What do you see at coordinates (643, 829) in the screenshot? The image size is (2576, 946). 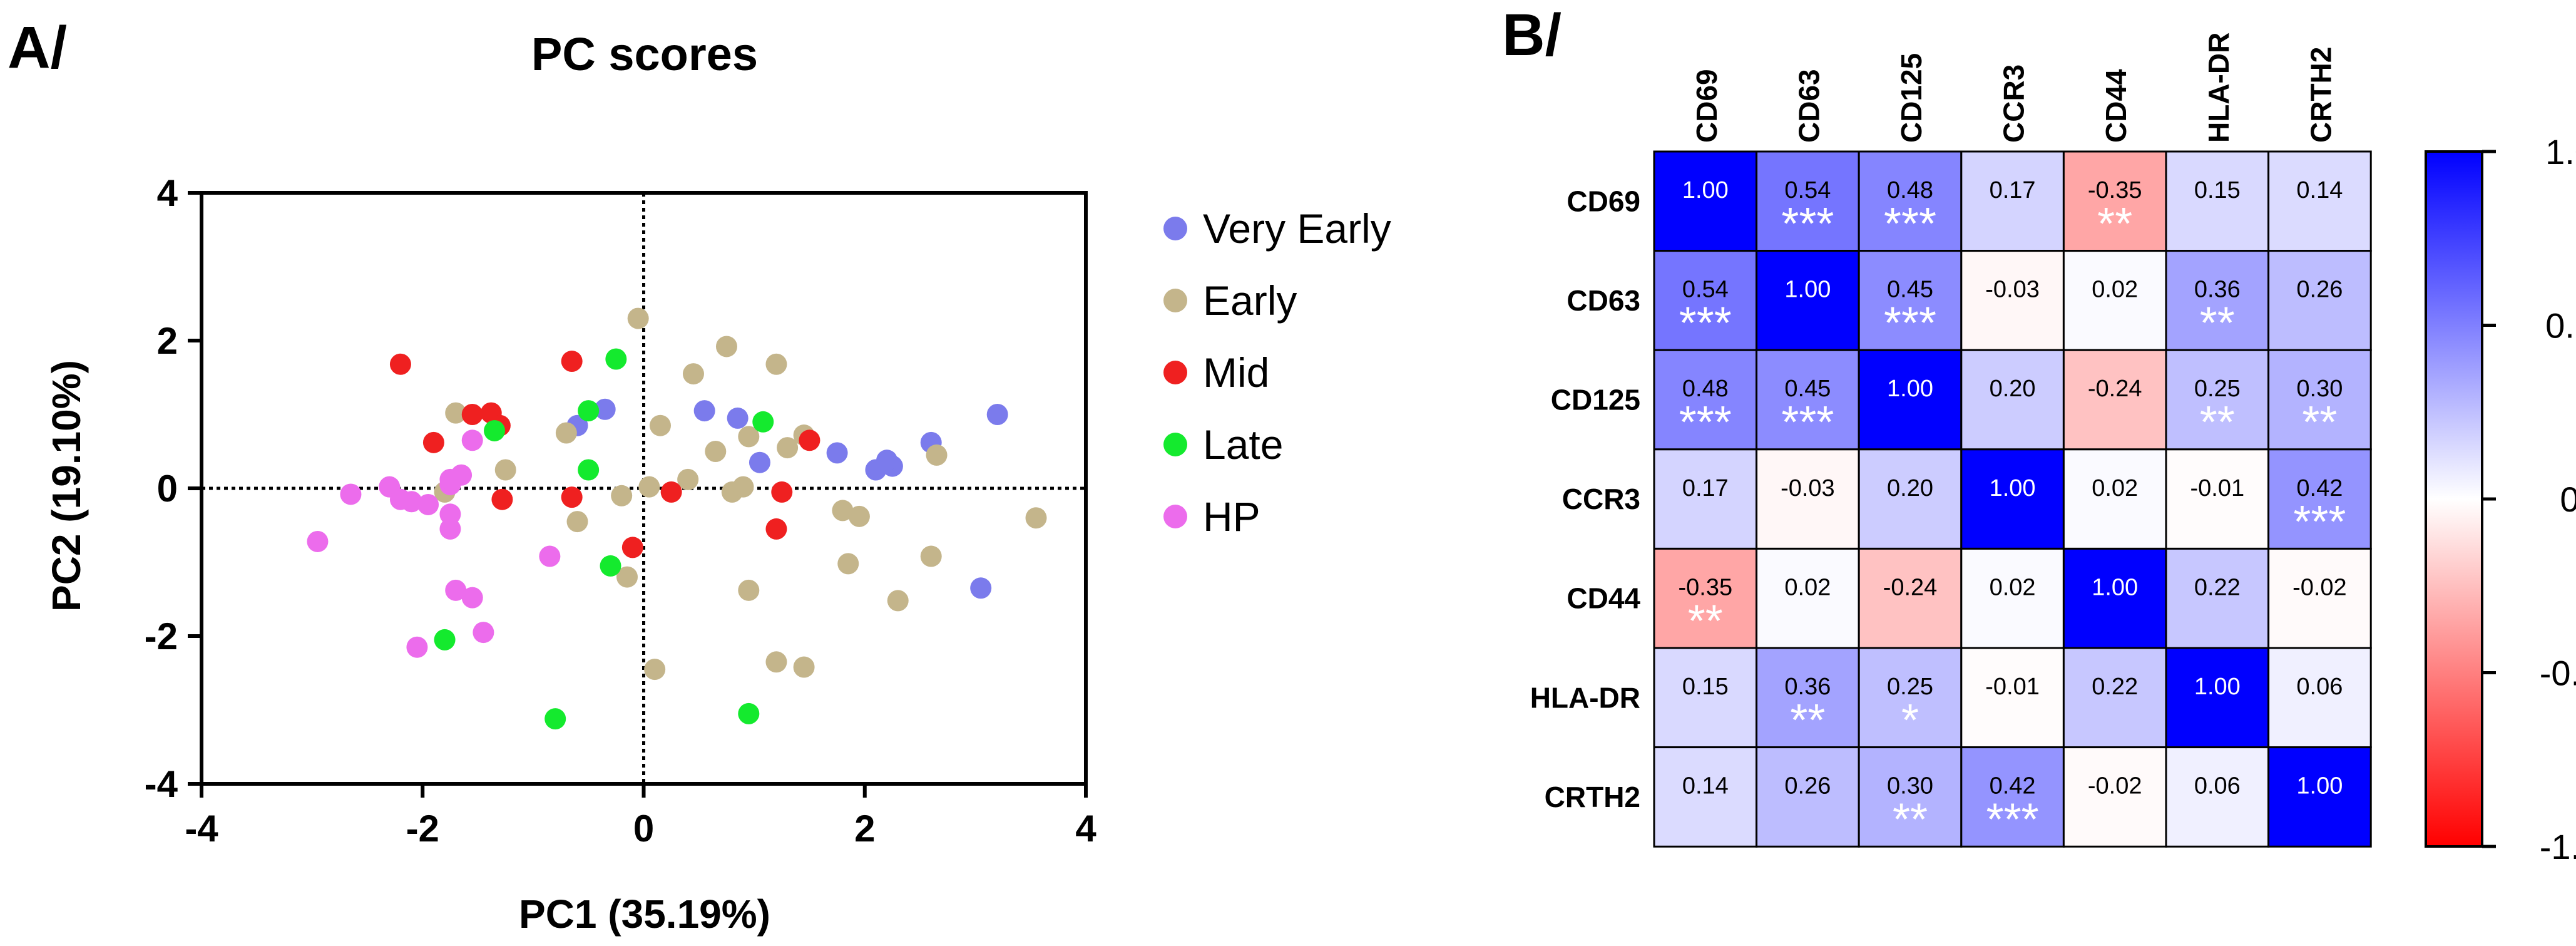 I see `x-tick-label: 0` at bounding box center [643, 829].